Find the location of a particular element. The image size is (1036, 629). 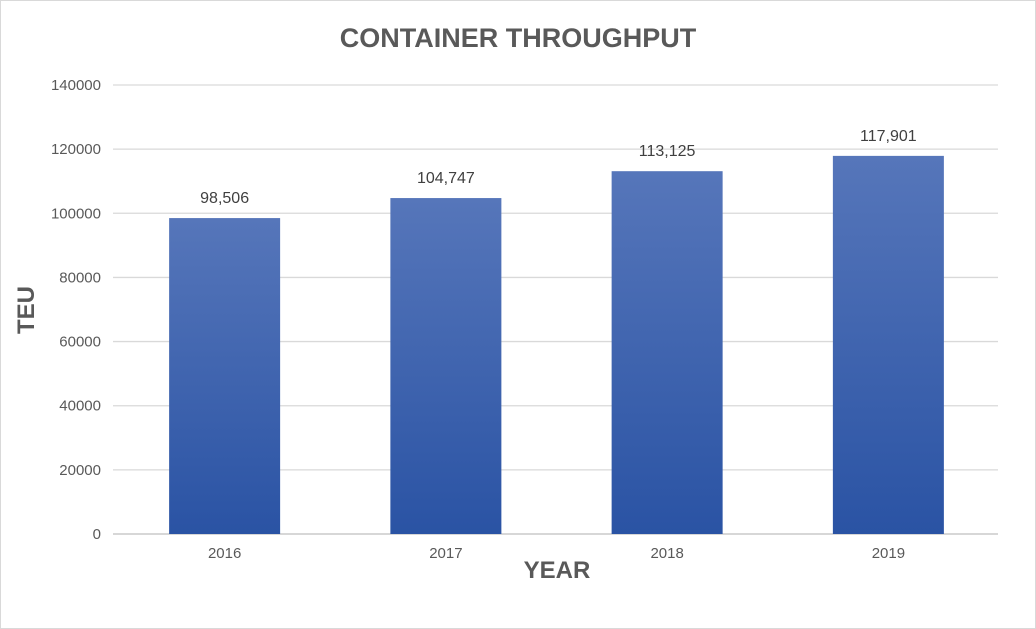

bar-2016 is located at coordinates (225, 376).